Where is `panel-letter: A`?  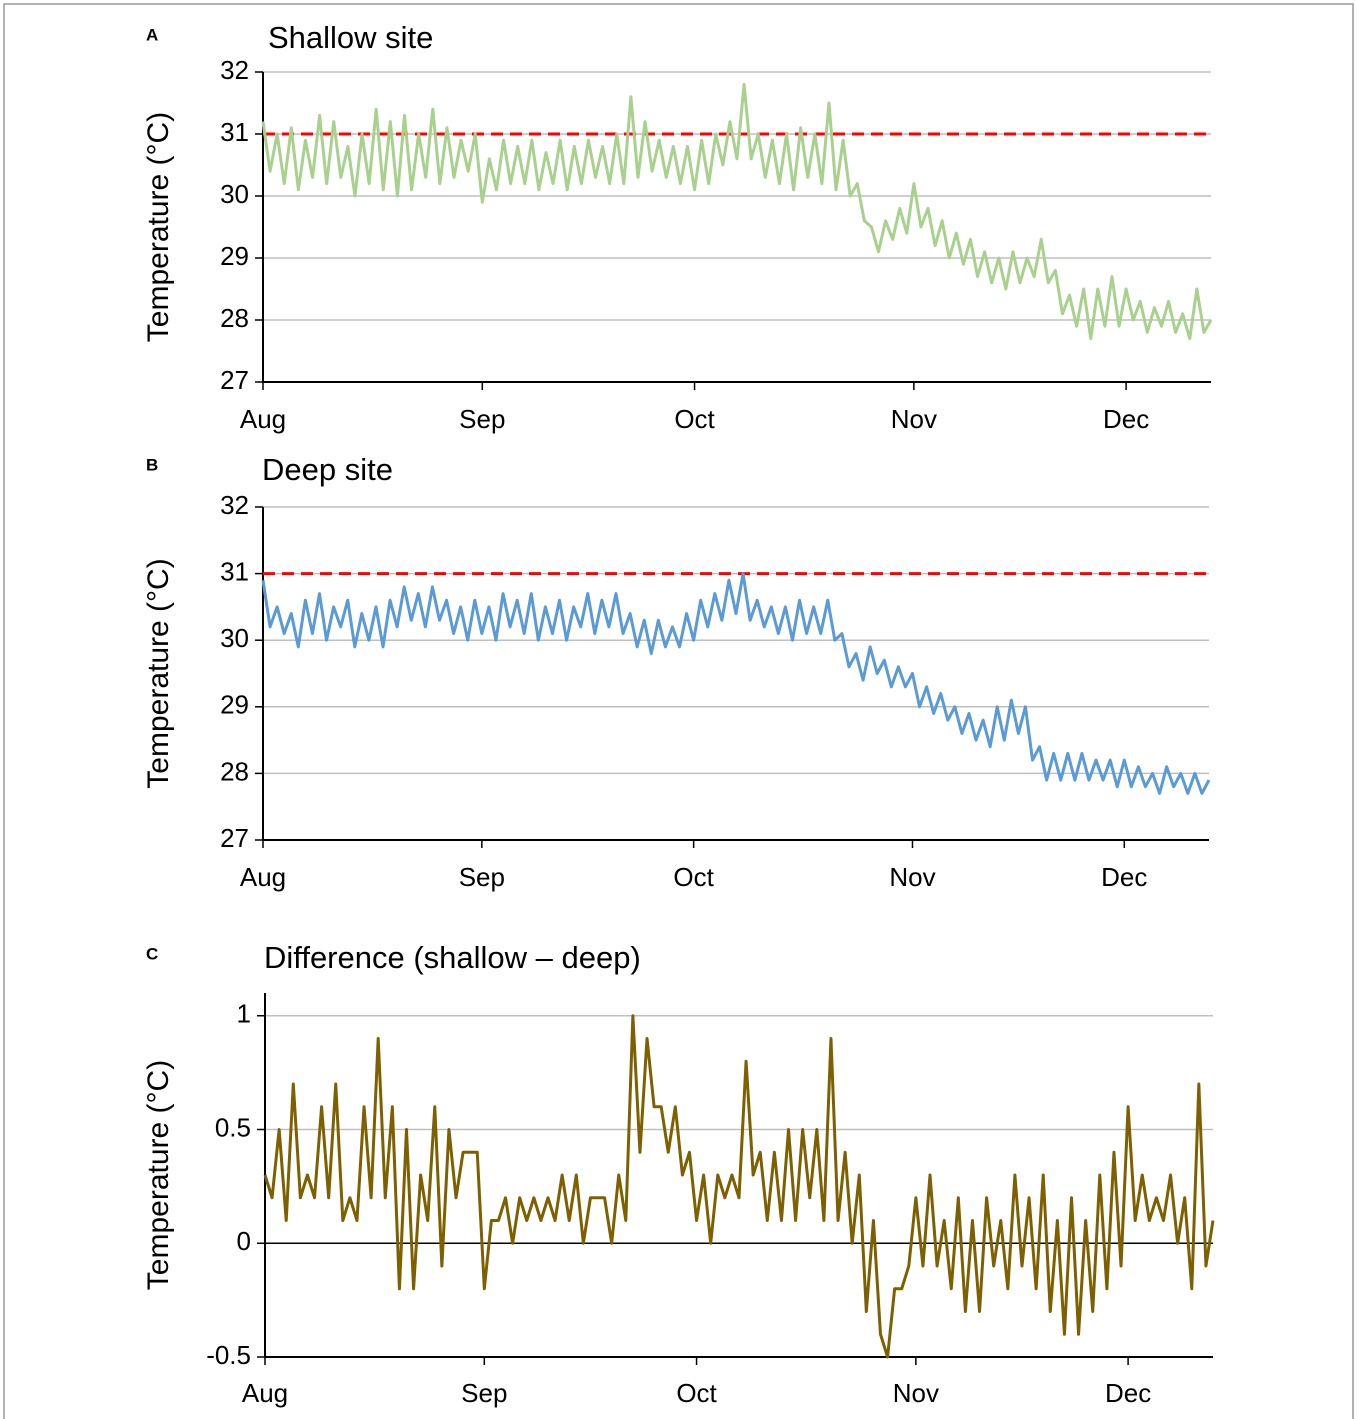
panel-letter: A is located at coordinates (152, 34).